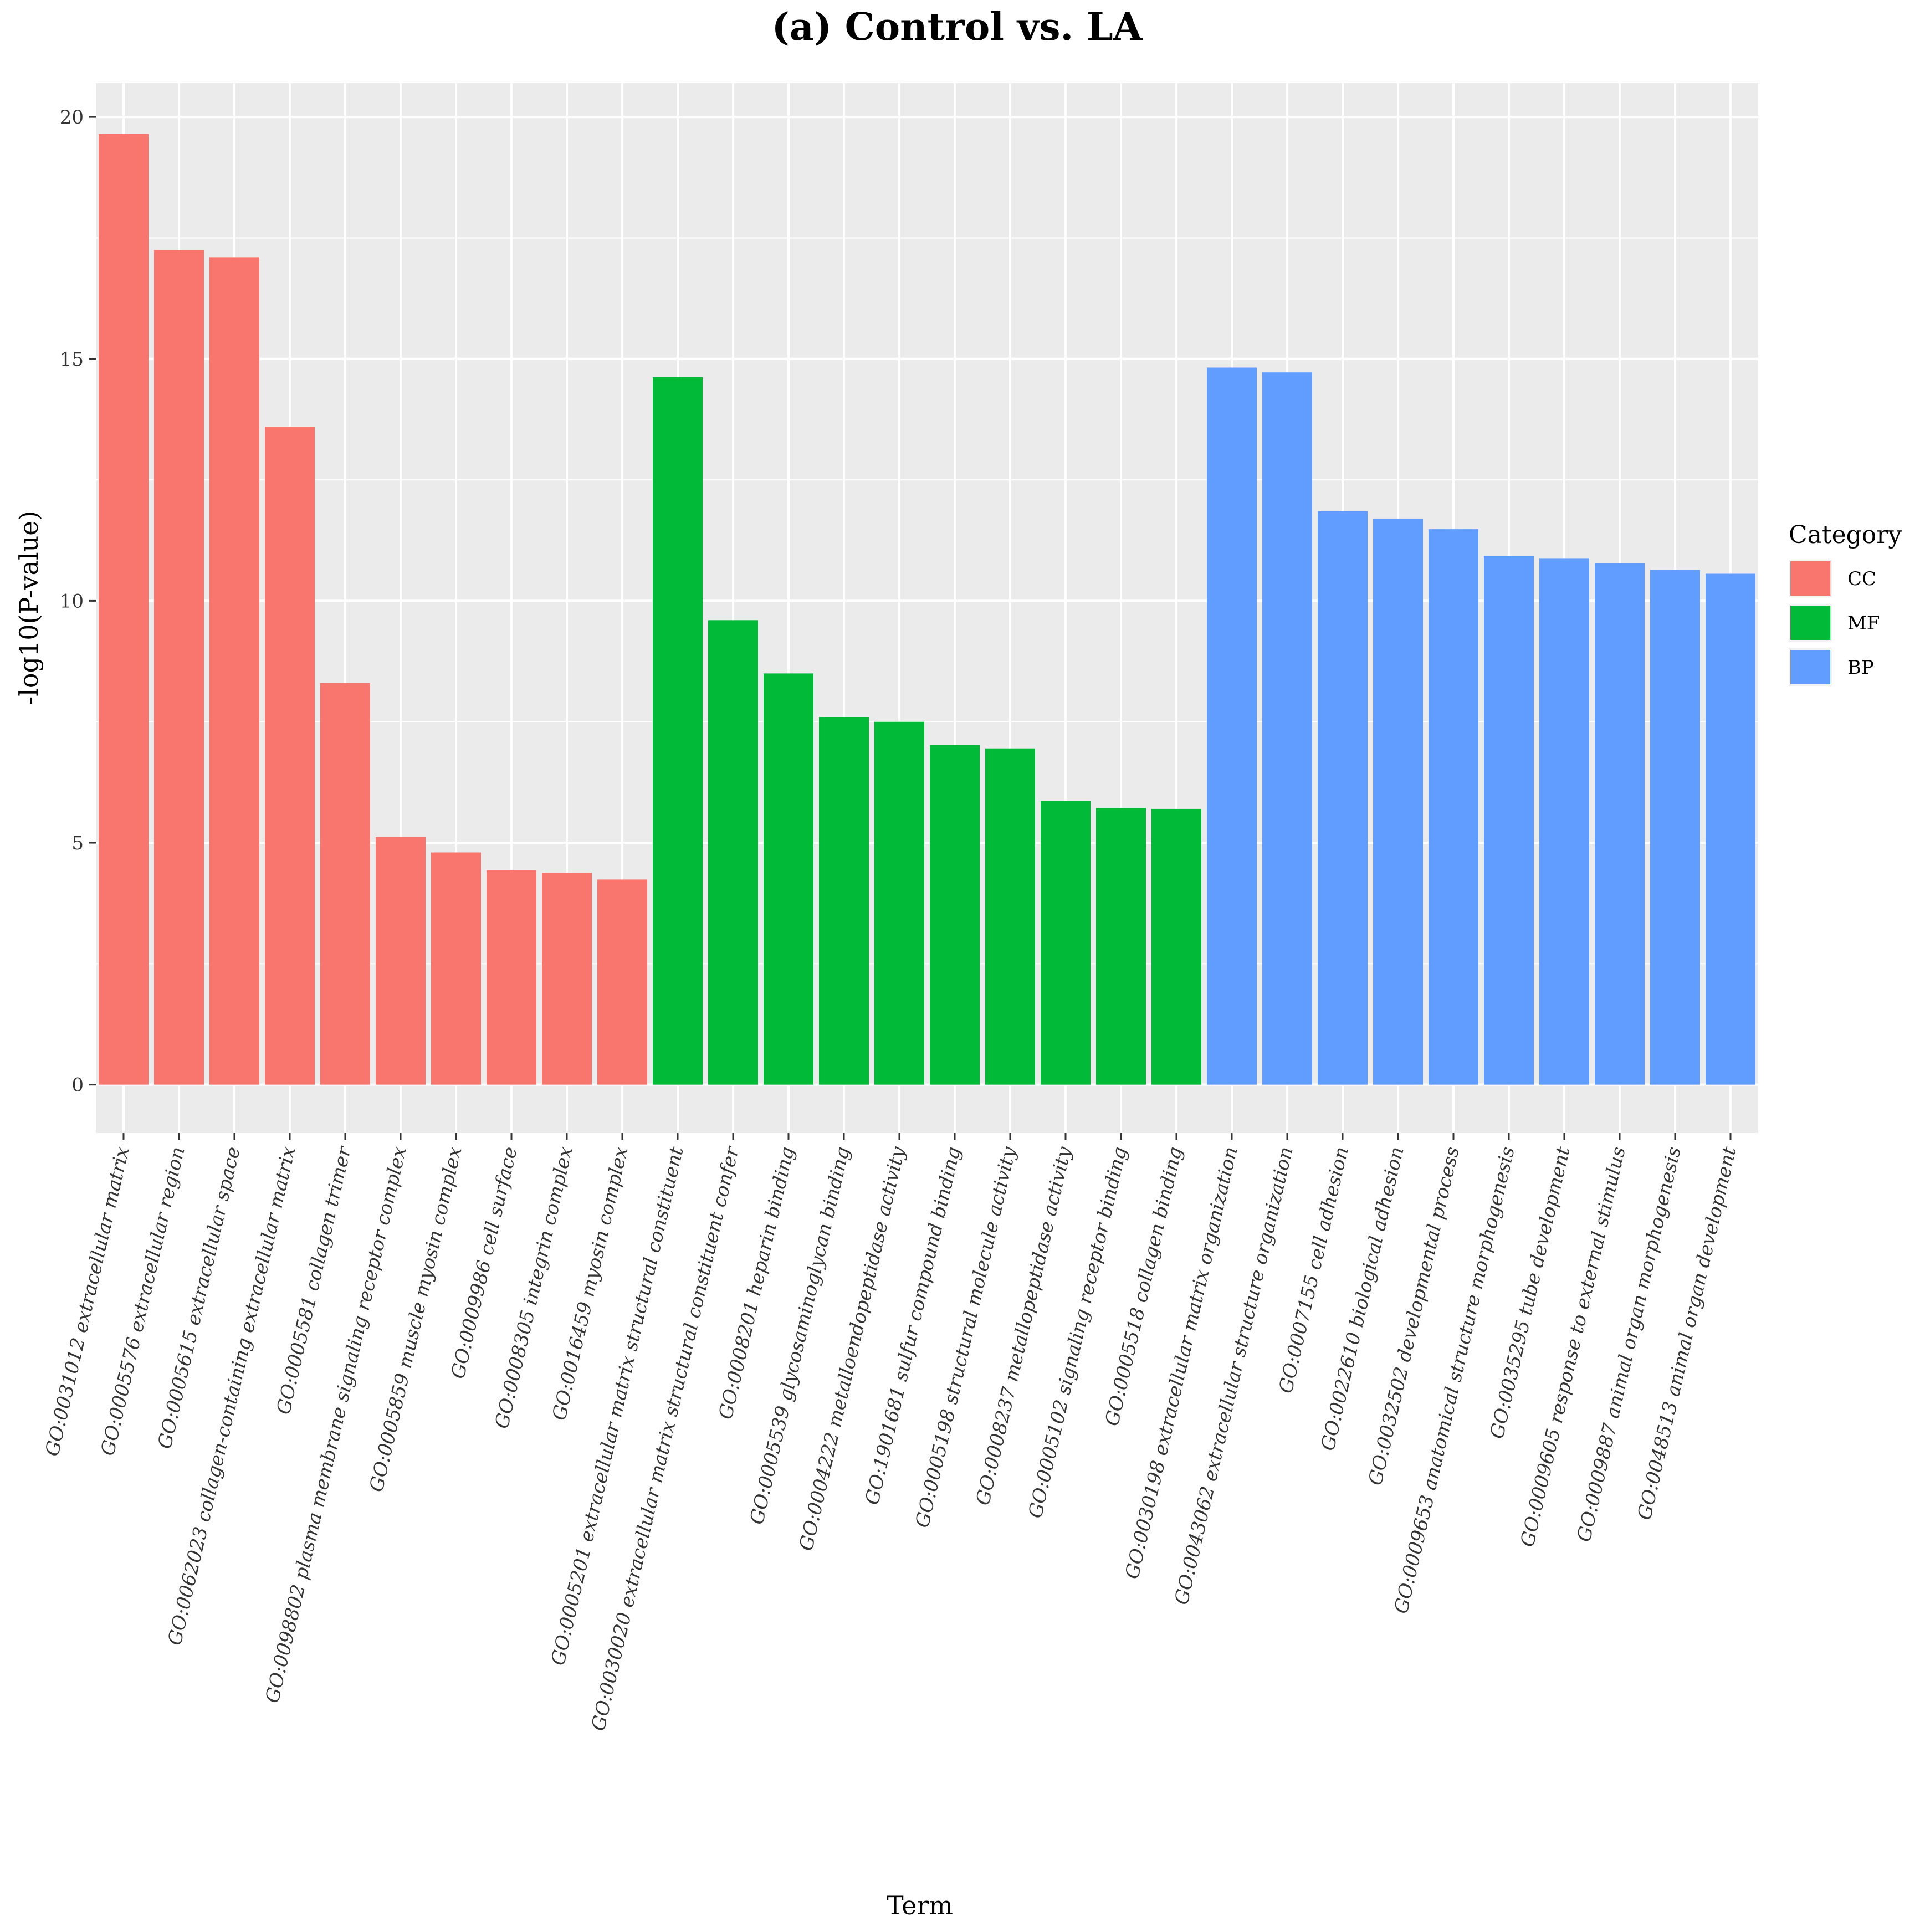 Image resolution: width=1925 pixels, height=1932 pixels. Describe the element at coordinates (957, 27) in the screenshot. I see `chart-title: (a) Control vs. LA` at that location.